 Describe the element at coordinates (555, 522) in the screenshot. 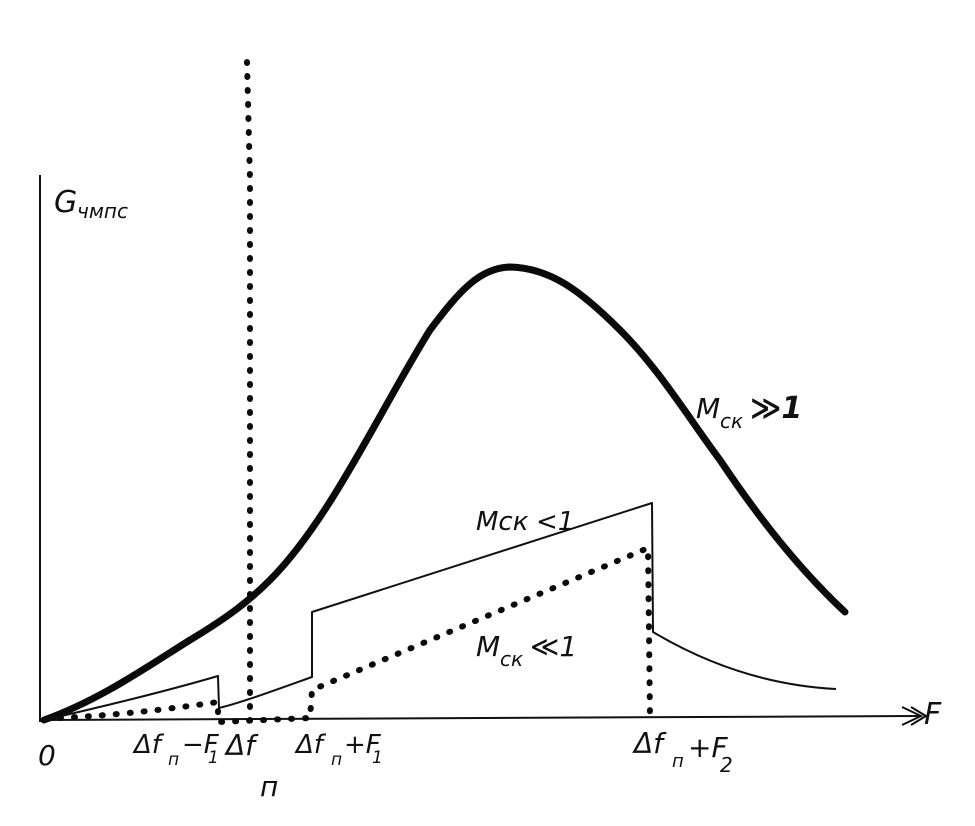

I see `label-mck-less-1-rel: <1` at that location.